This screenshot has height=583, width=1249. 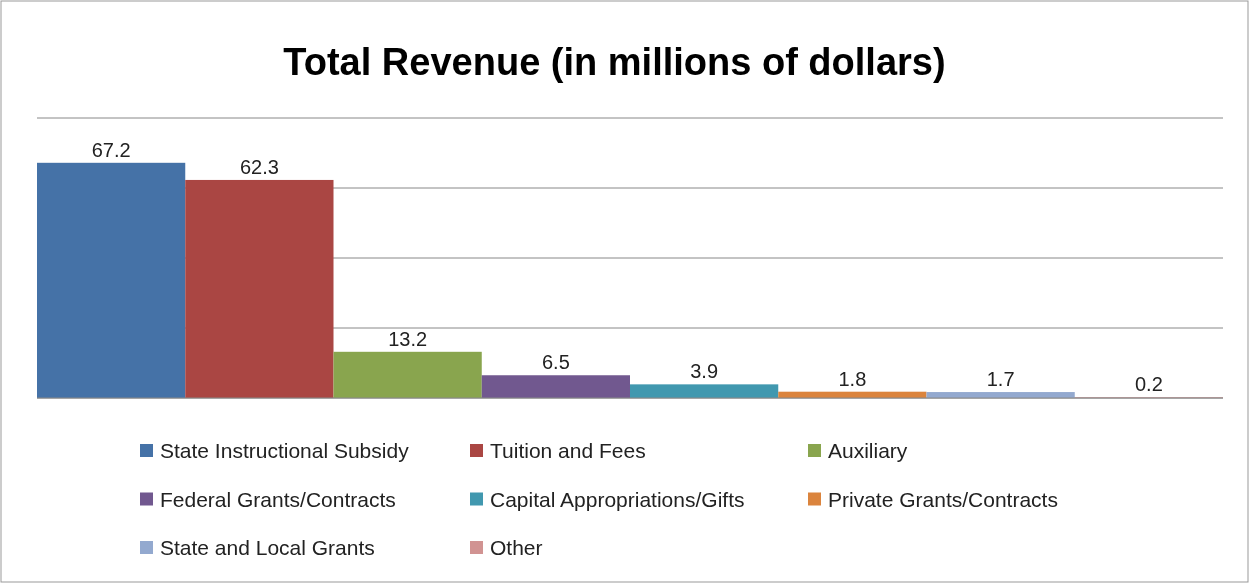 I want to click on legend-label: Private Grants/Contracts, so click(x=943, y=499).